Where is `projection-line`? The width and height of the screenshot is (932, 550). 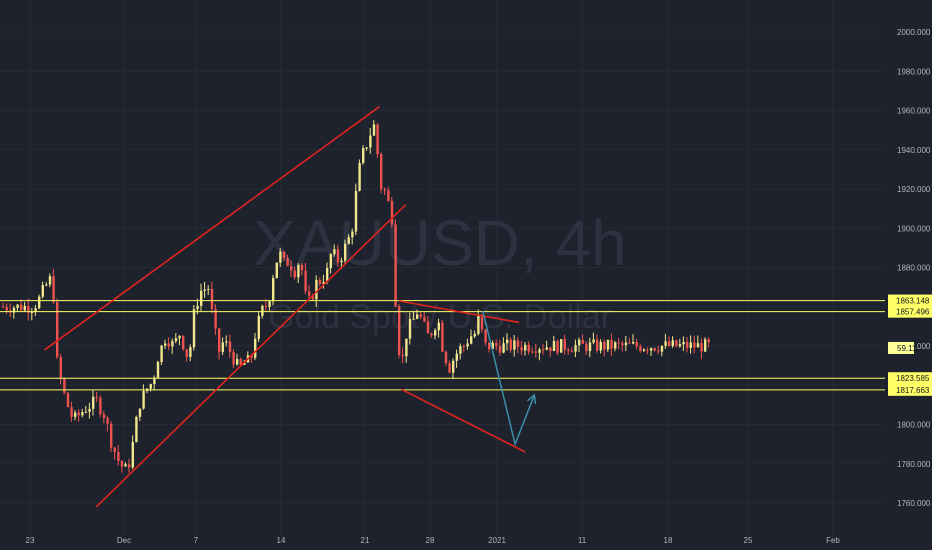
projection-line is located at coordinates (509, 378).